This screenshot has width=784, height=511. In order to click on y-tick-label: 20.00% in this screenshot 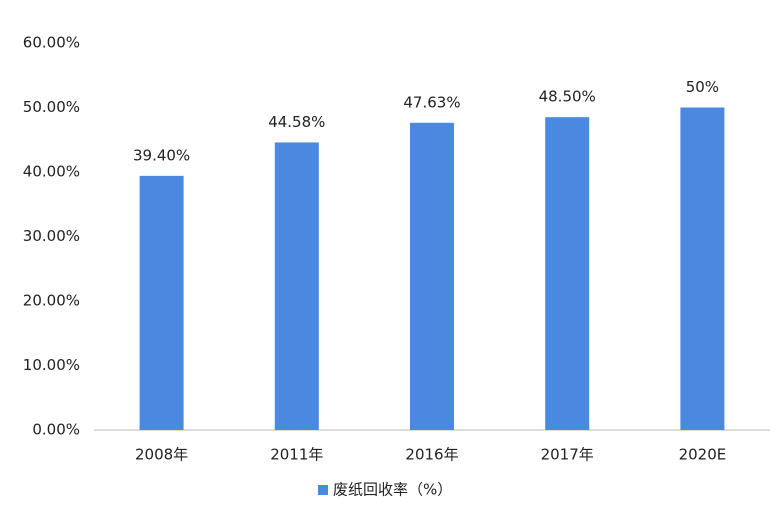, I will do `click(51, 301)`.